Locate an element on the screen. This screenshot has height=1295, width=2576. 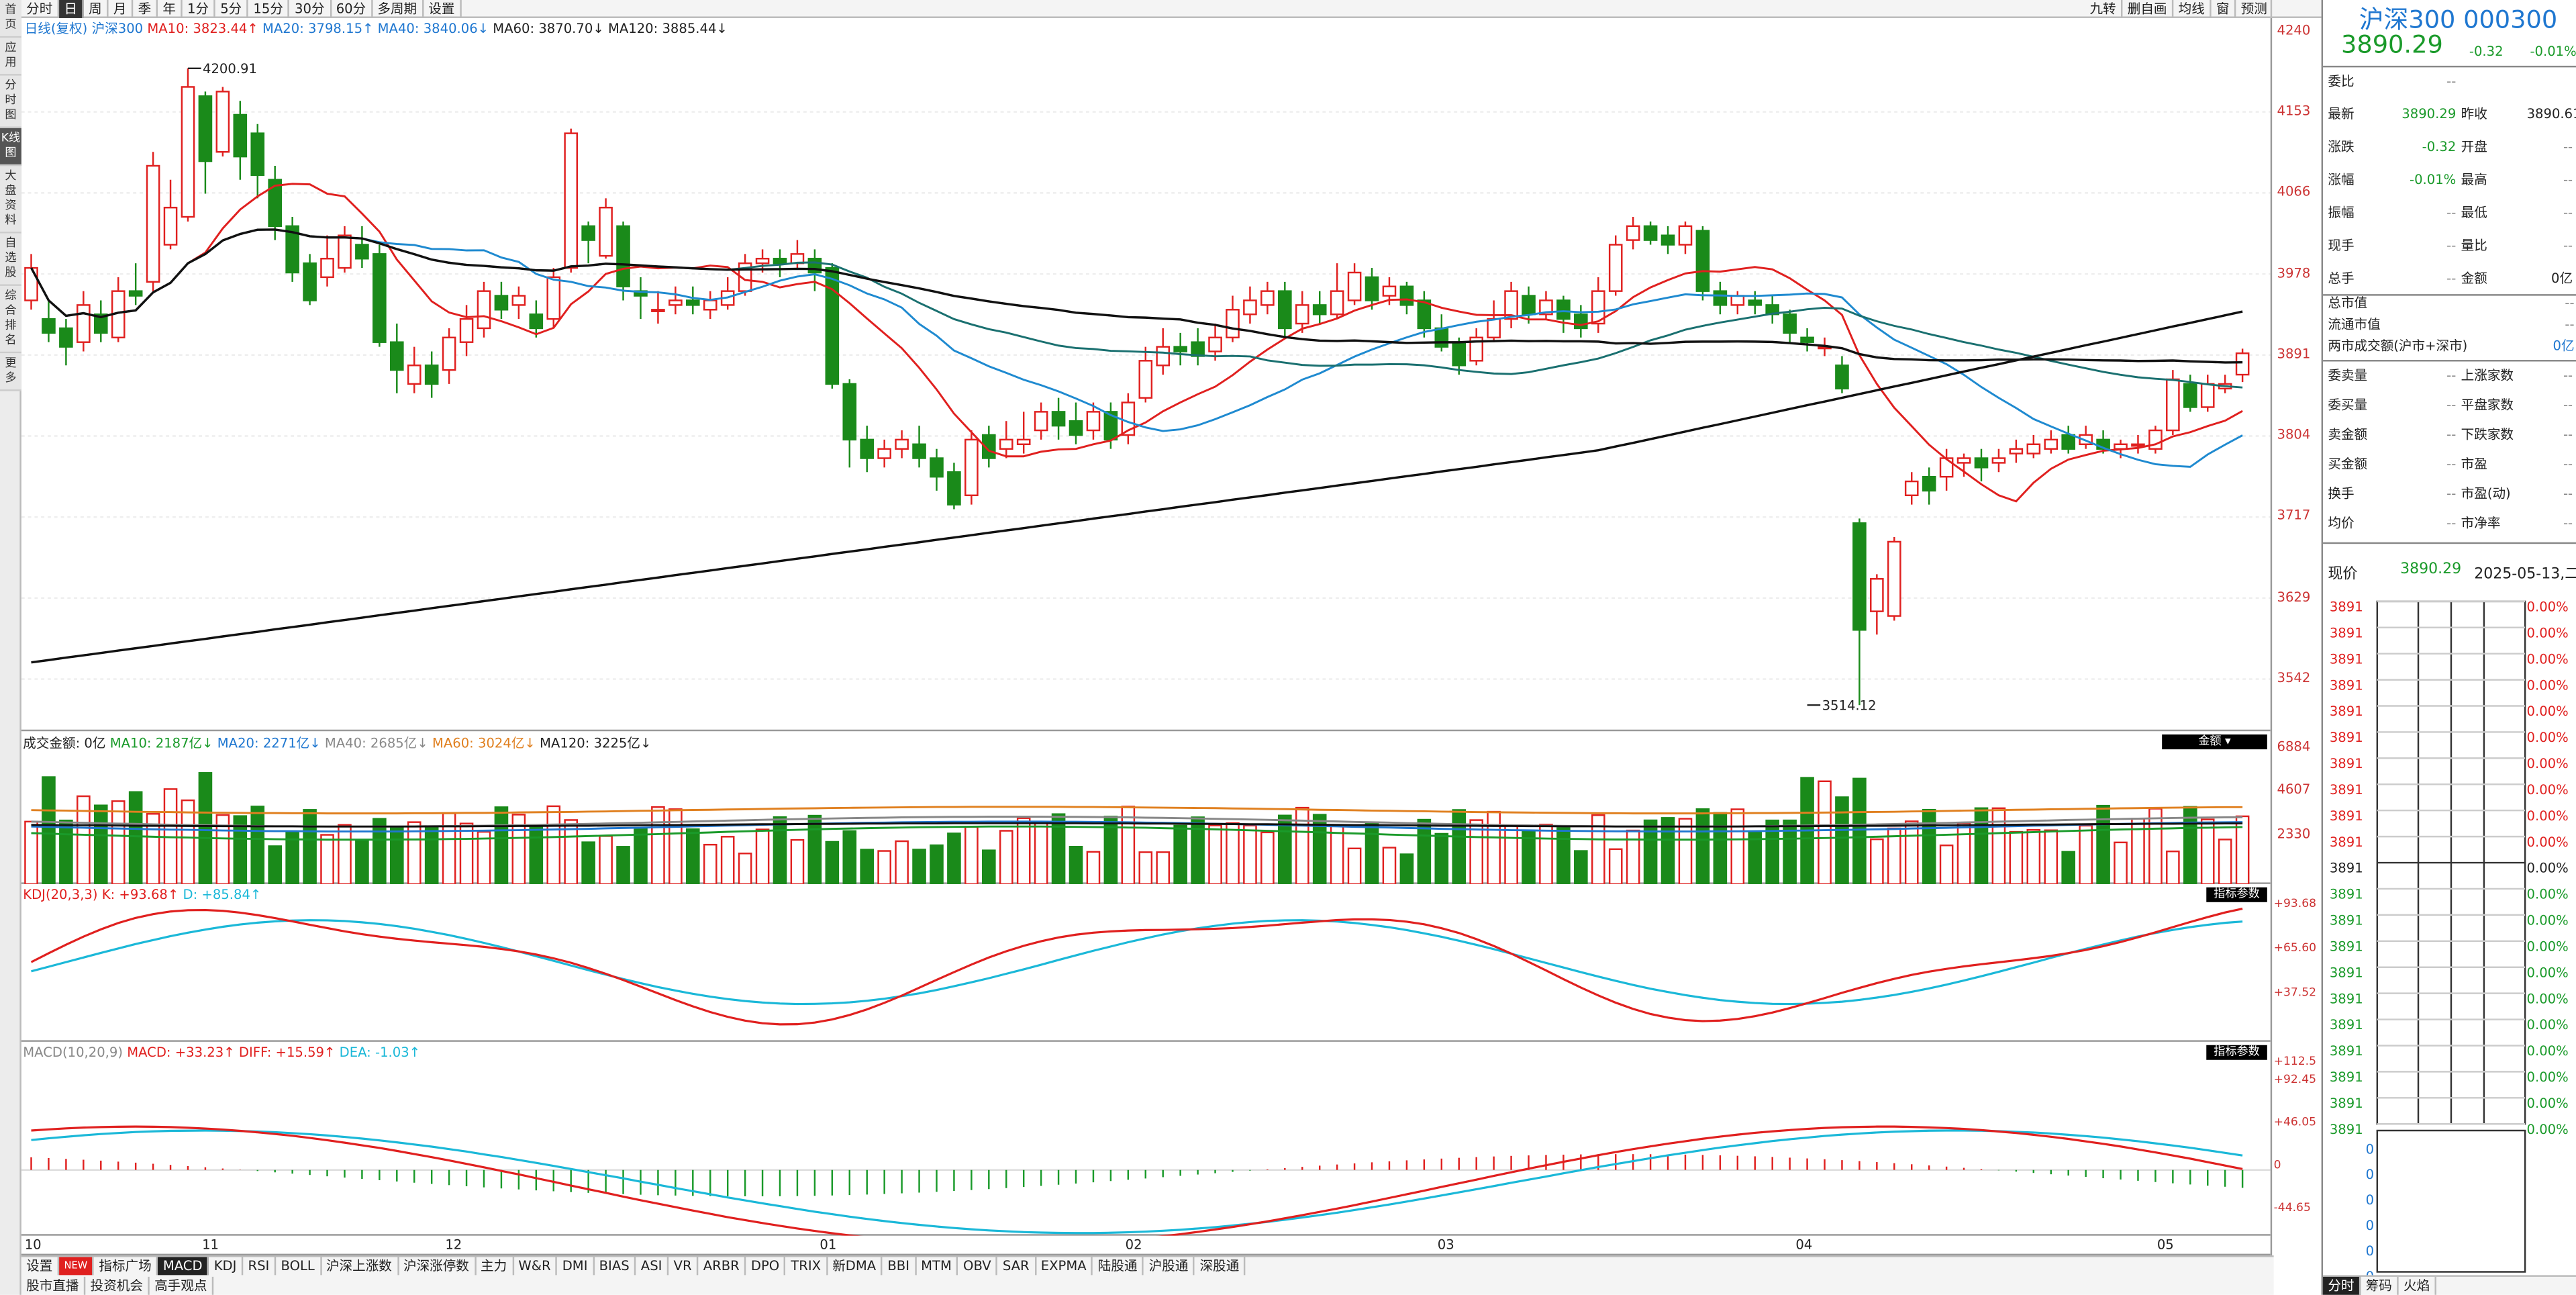
indicator-tab-13: ASI is located at coordinates (652, 1266).